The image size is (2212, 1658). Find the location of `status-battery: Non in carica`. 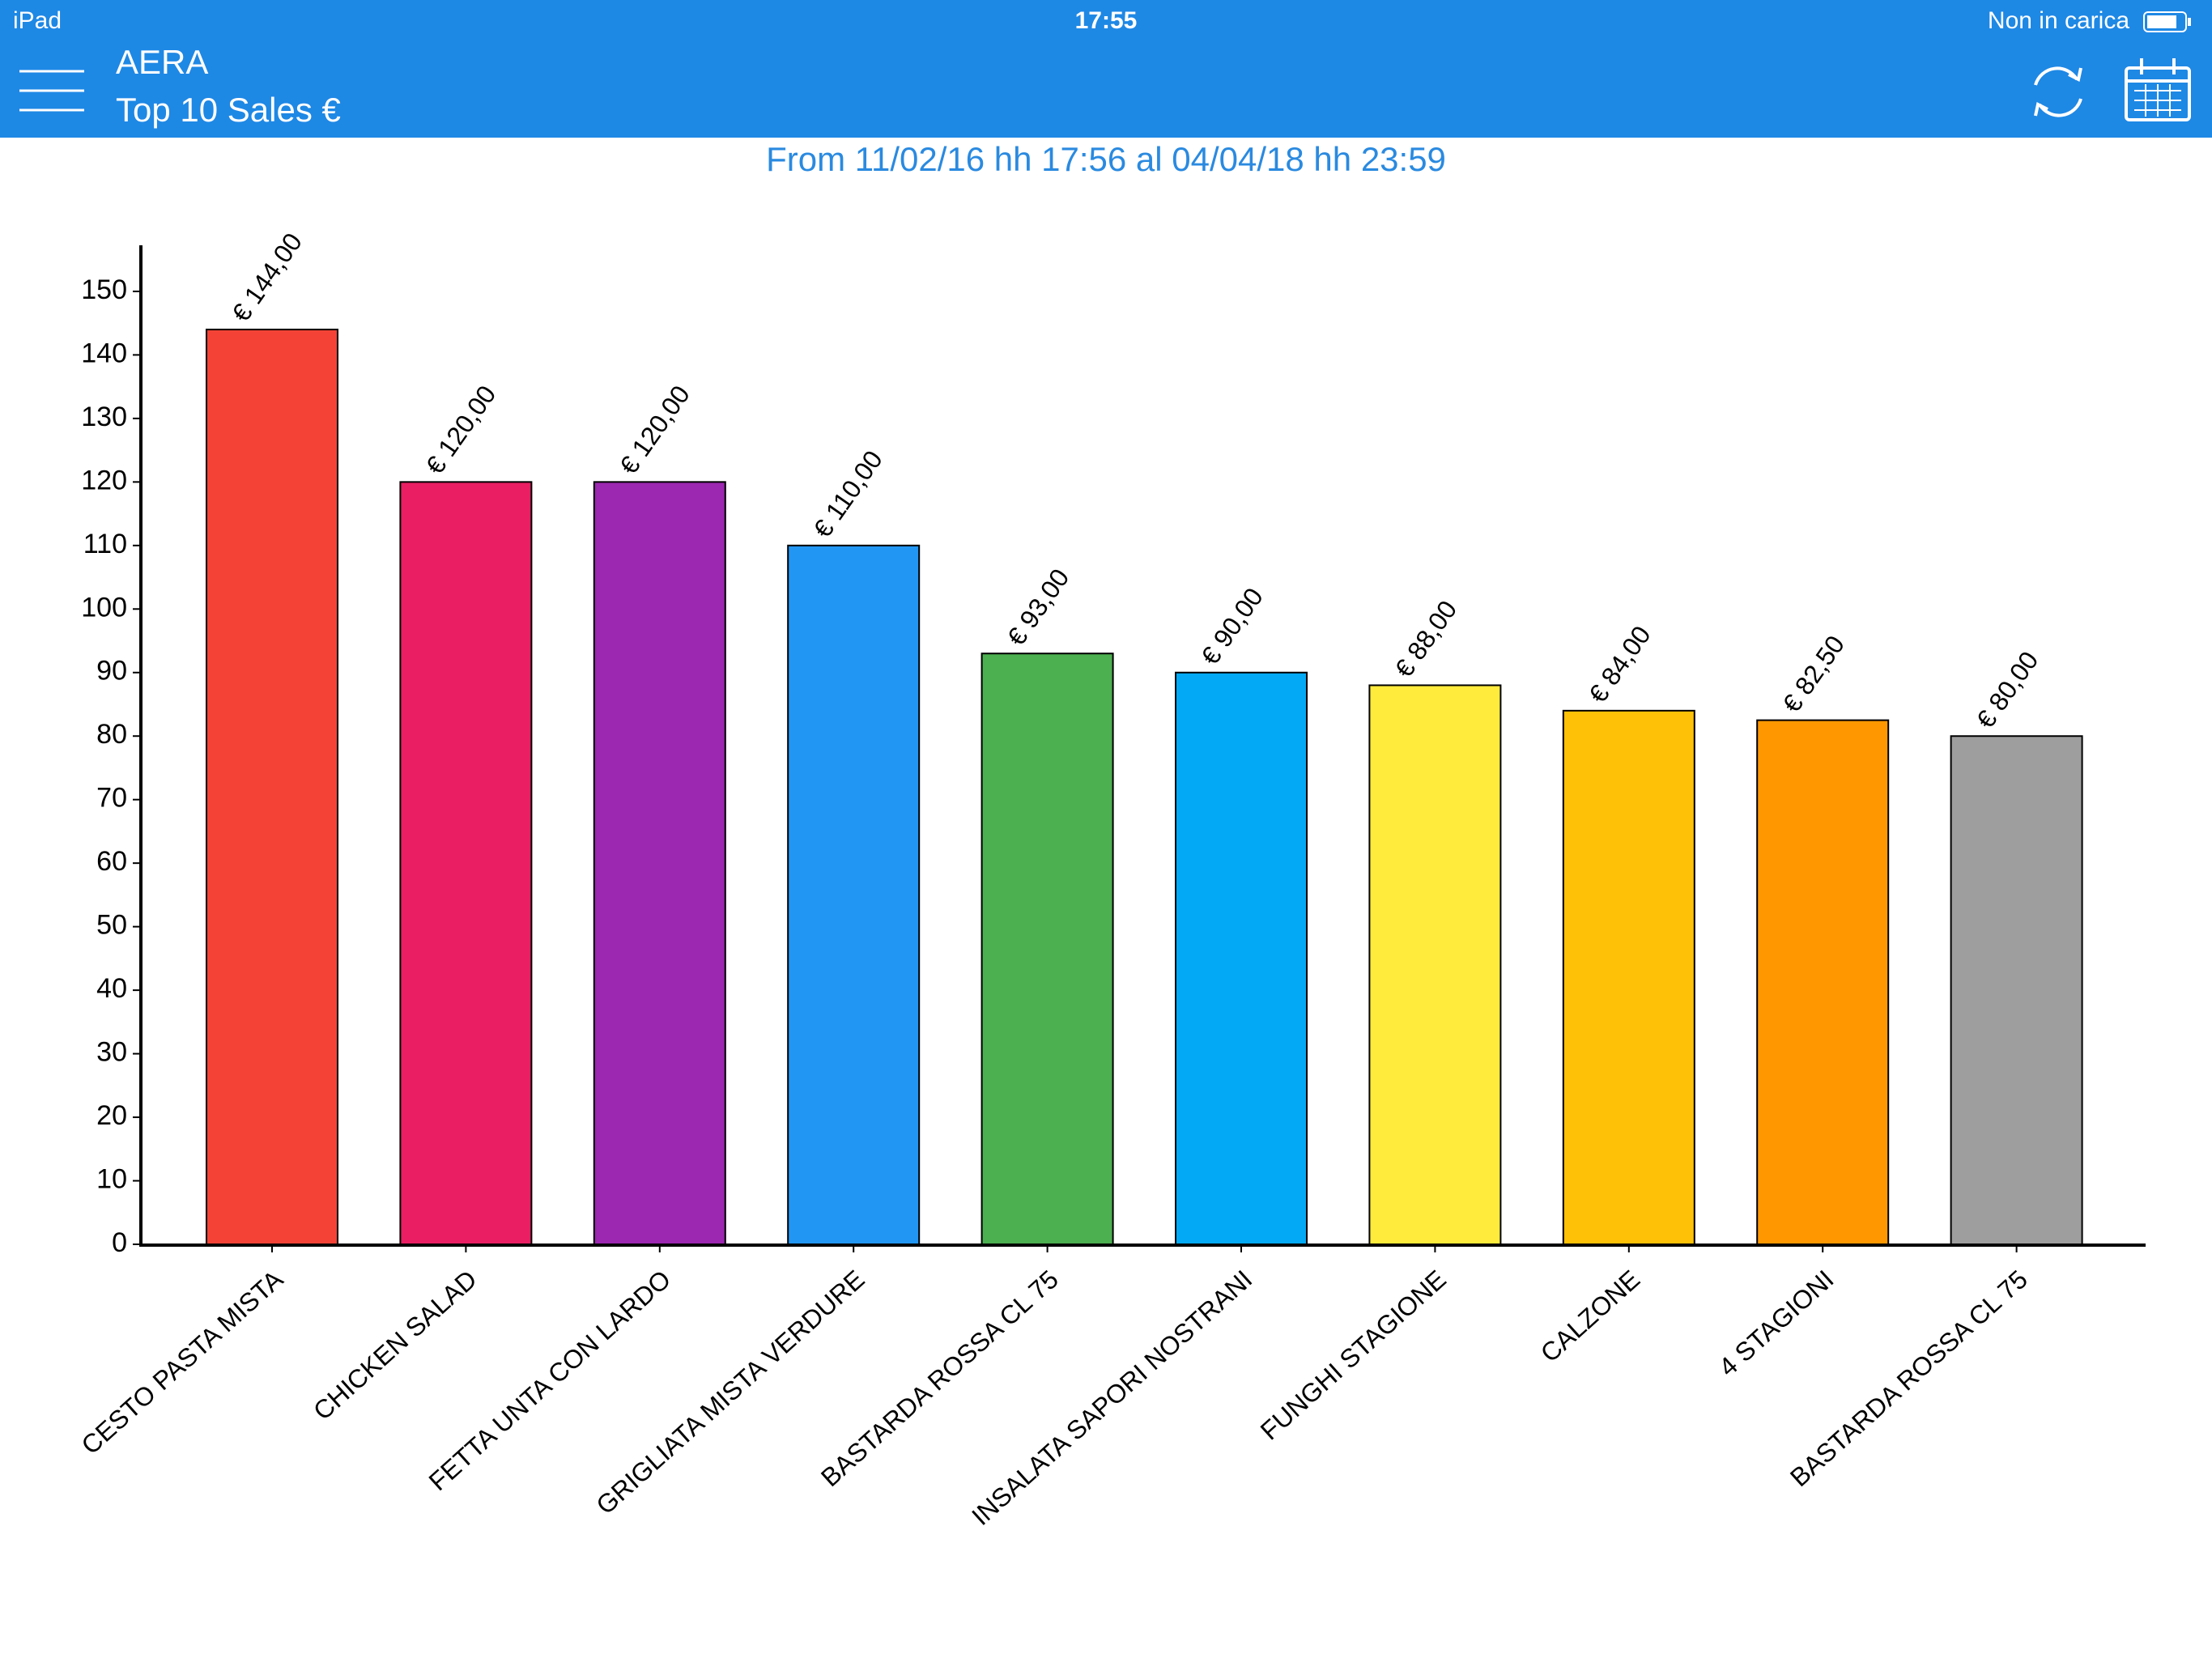

status-battery: Non in carica is located at coordinates (2059, 20).